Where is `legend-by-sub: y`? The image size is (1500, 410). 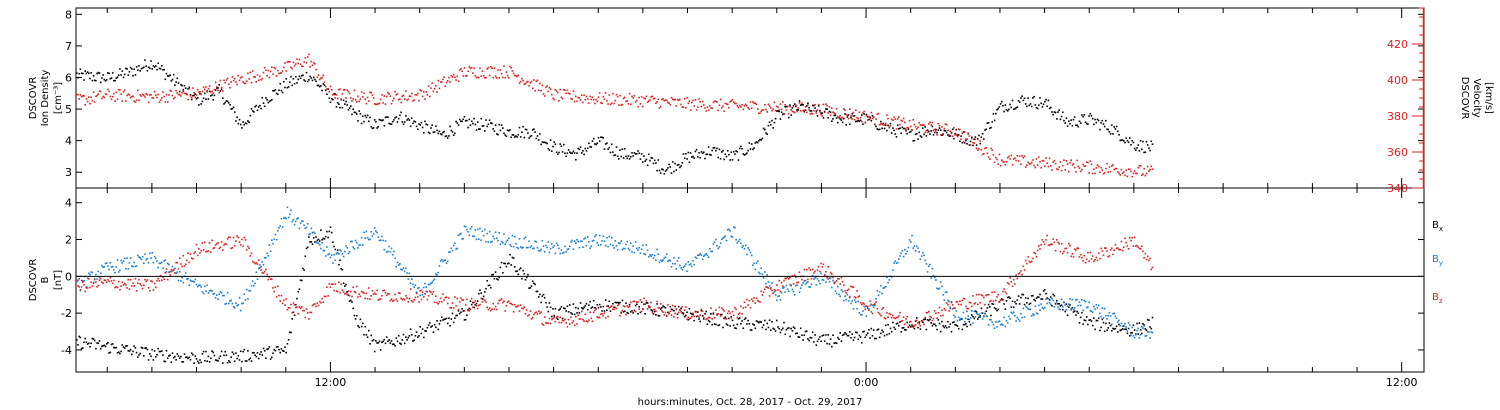
legend-by-sub: y is located at coordinates (1441, 263).